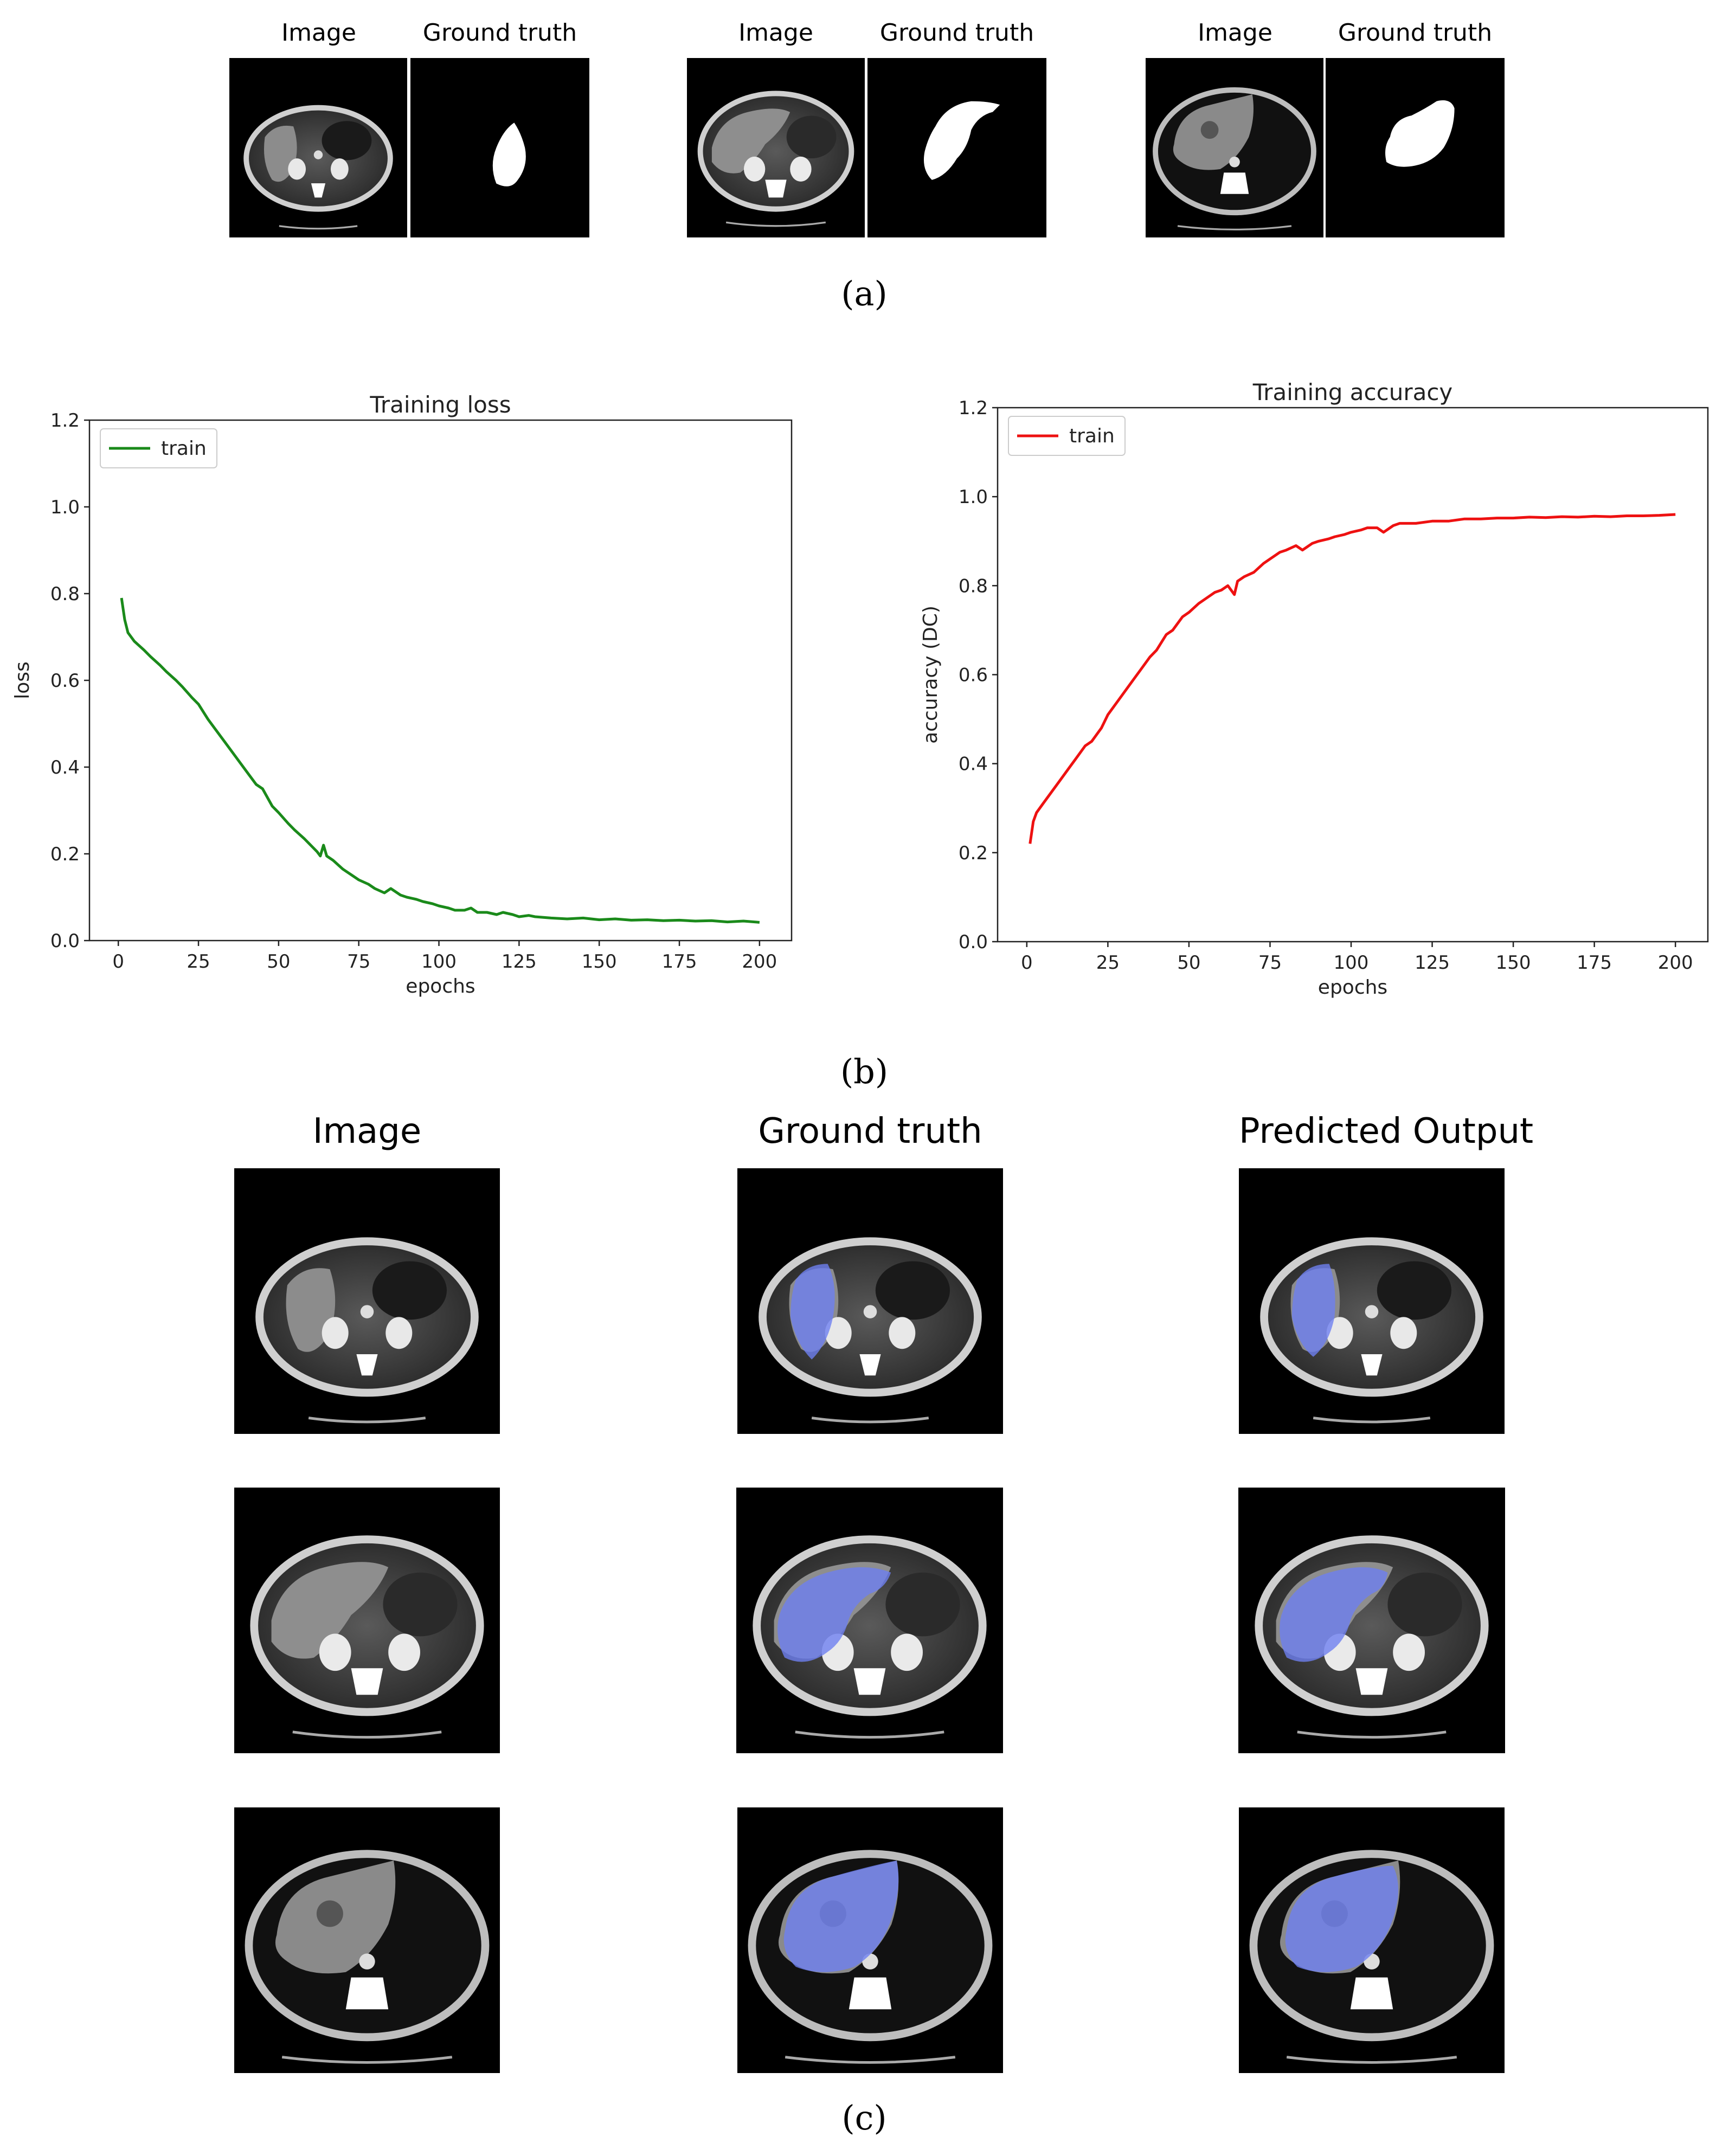 This screenshot has height=2156, width=1729. I want to click on panel-c-caption: (c), so click(864, 2118).